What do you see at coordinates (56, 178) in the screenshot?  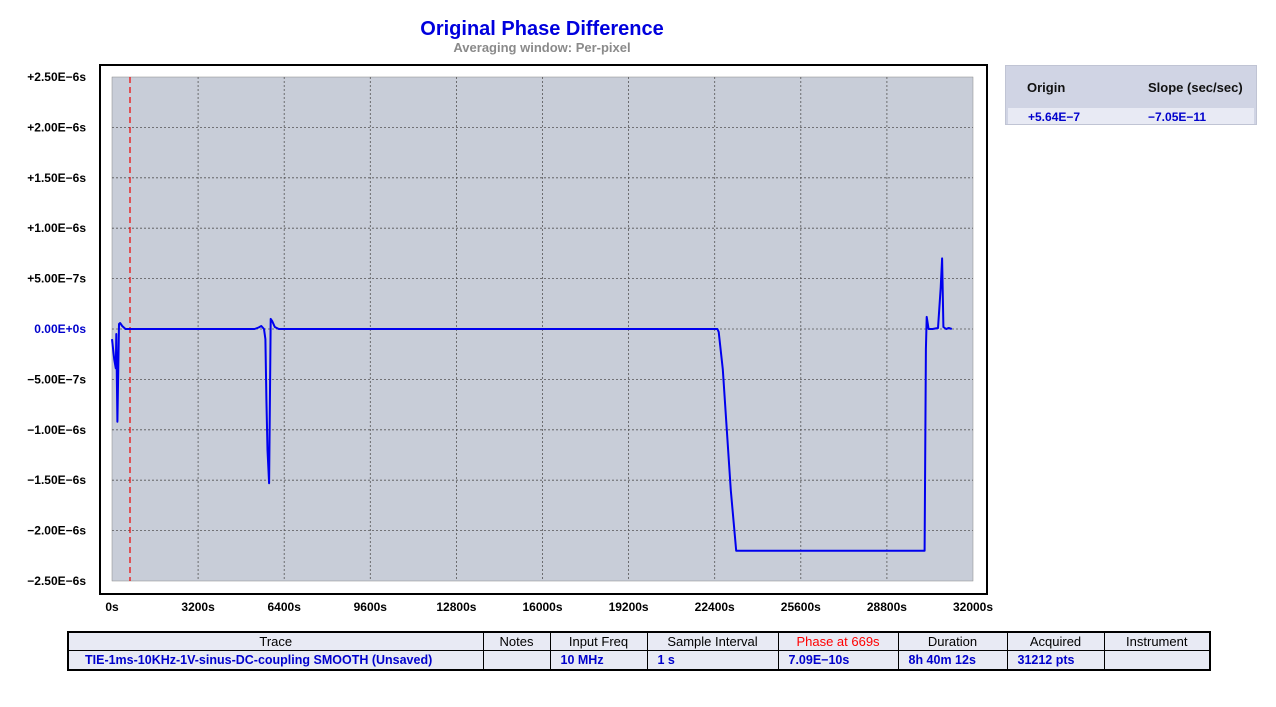 I see `y-tick-label: +1.50E−6s` at bounding box center [56, 178].